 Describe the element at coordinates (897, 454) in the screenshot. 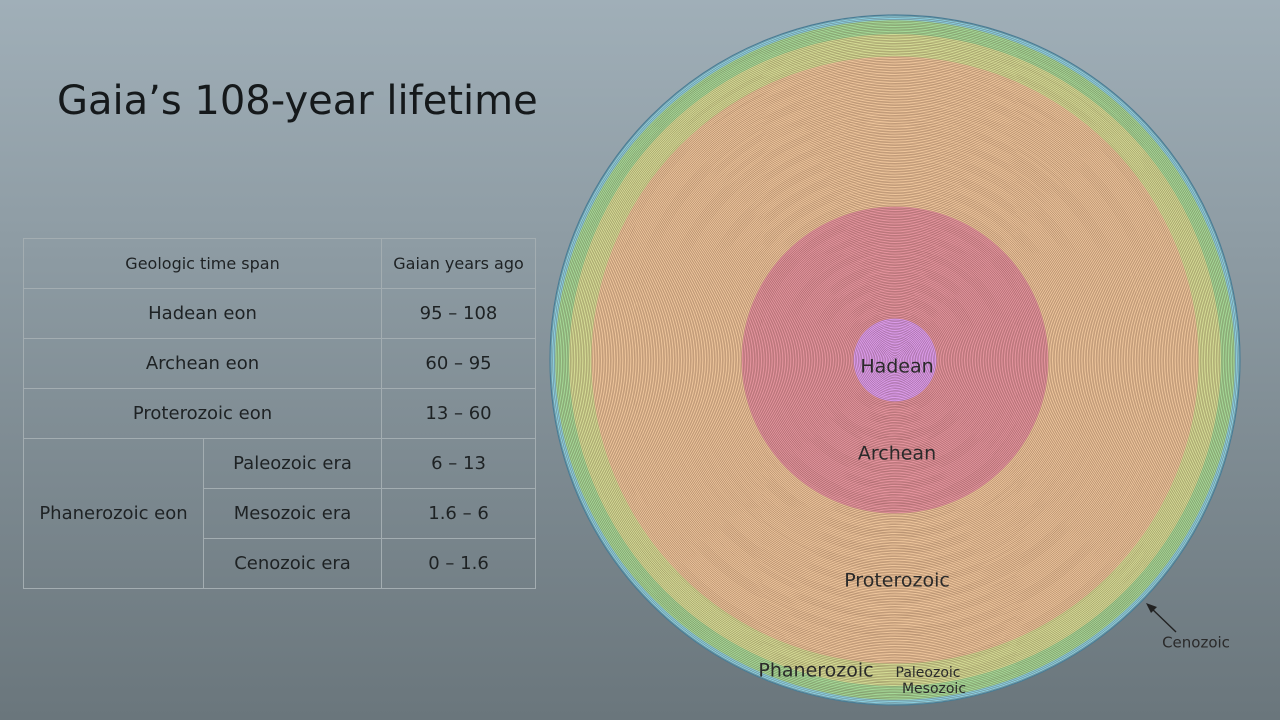

I see `zone-label: Archean` at that location.